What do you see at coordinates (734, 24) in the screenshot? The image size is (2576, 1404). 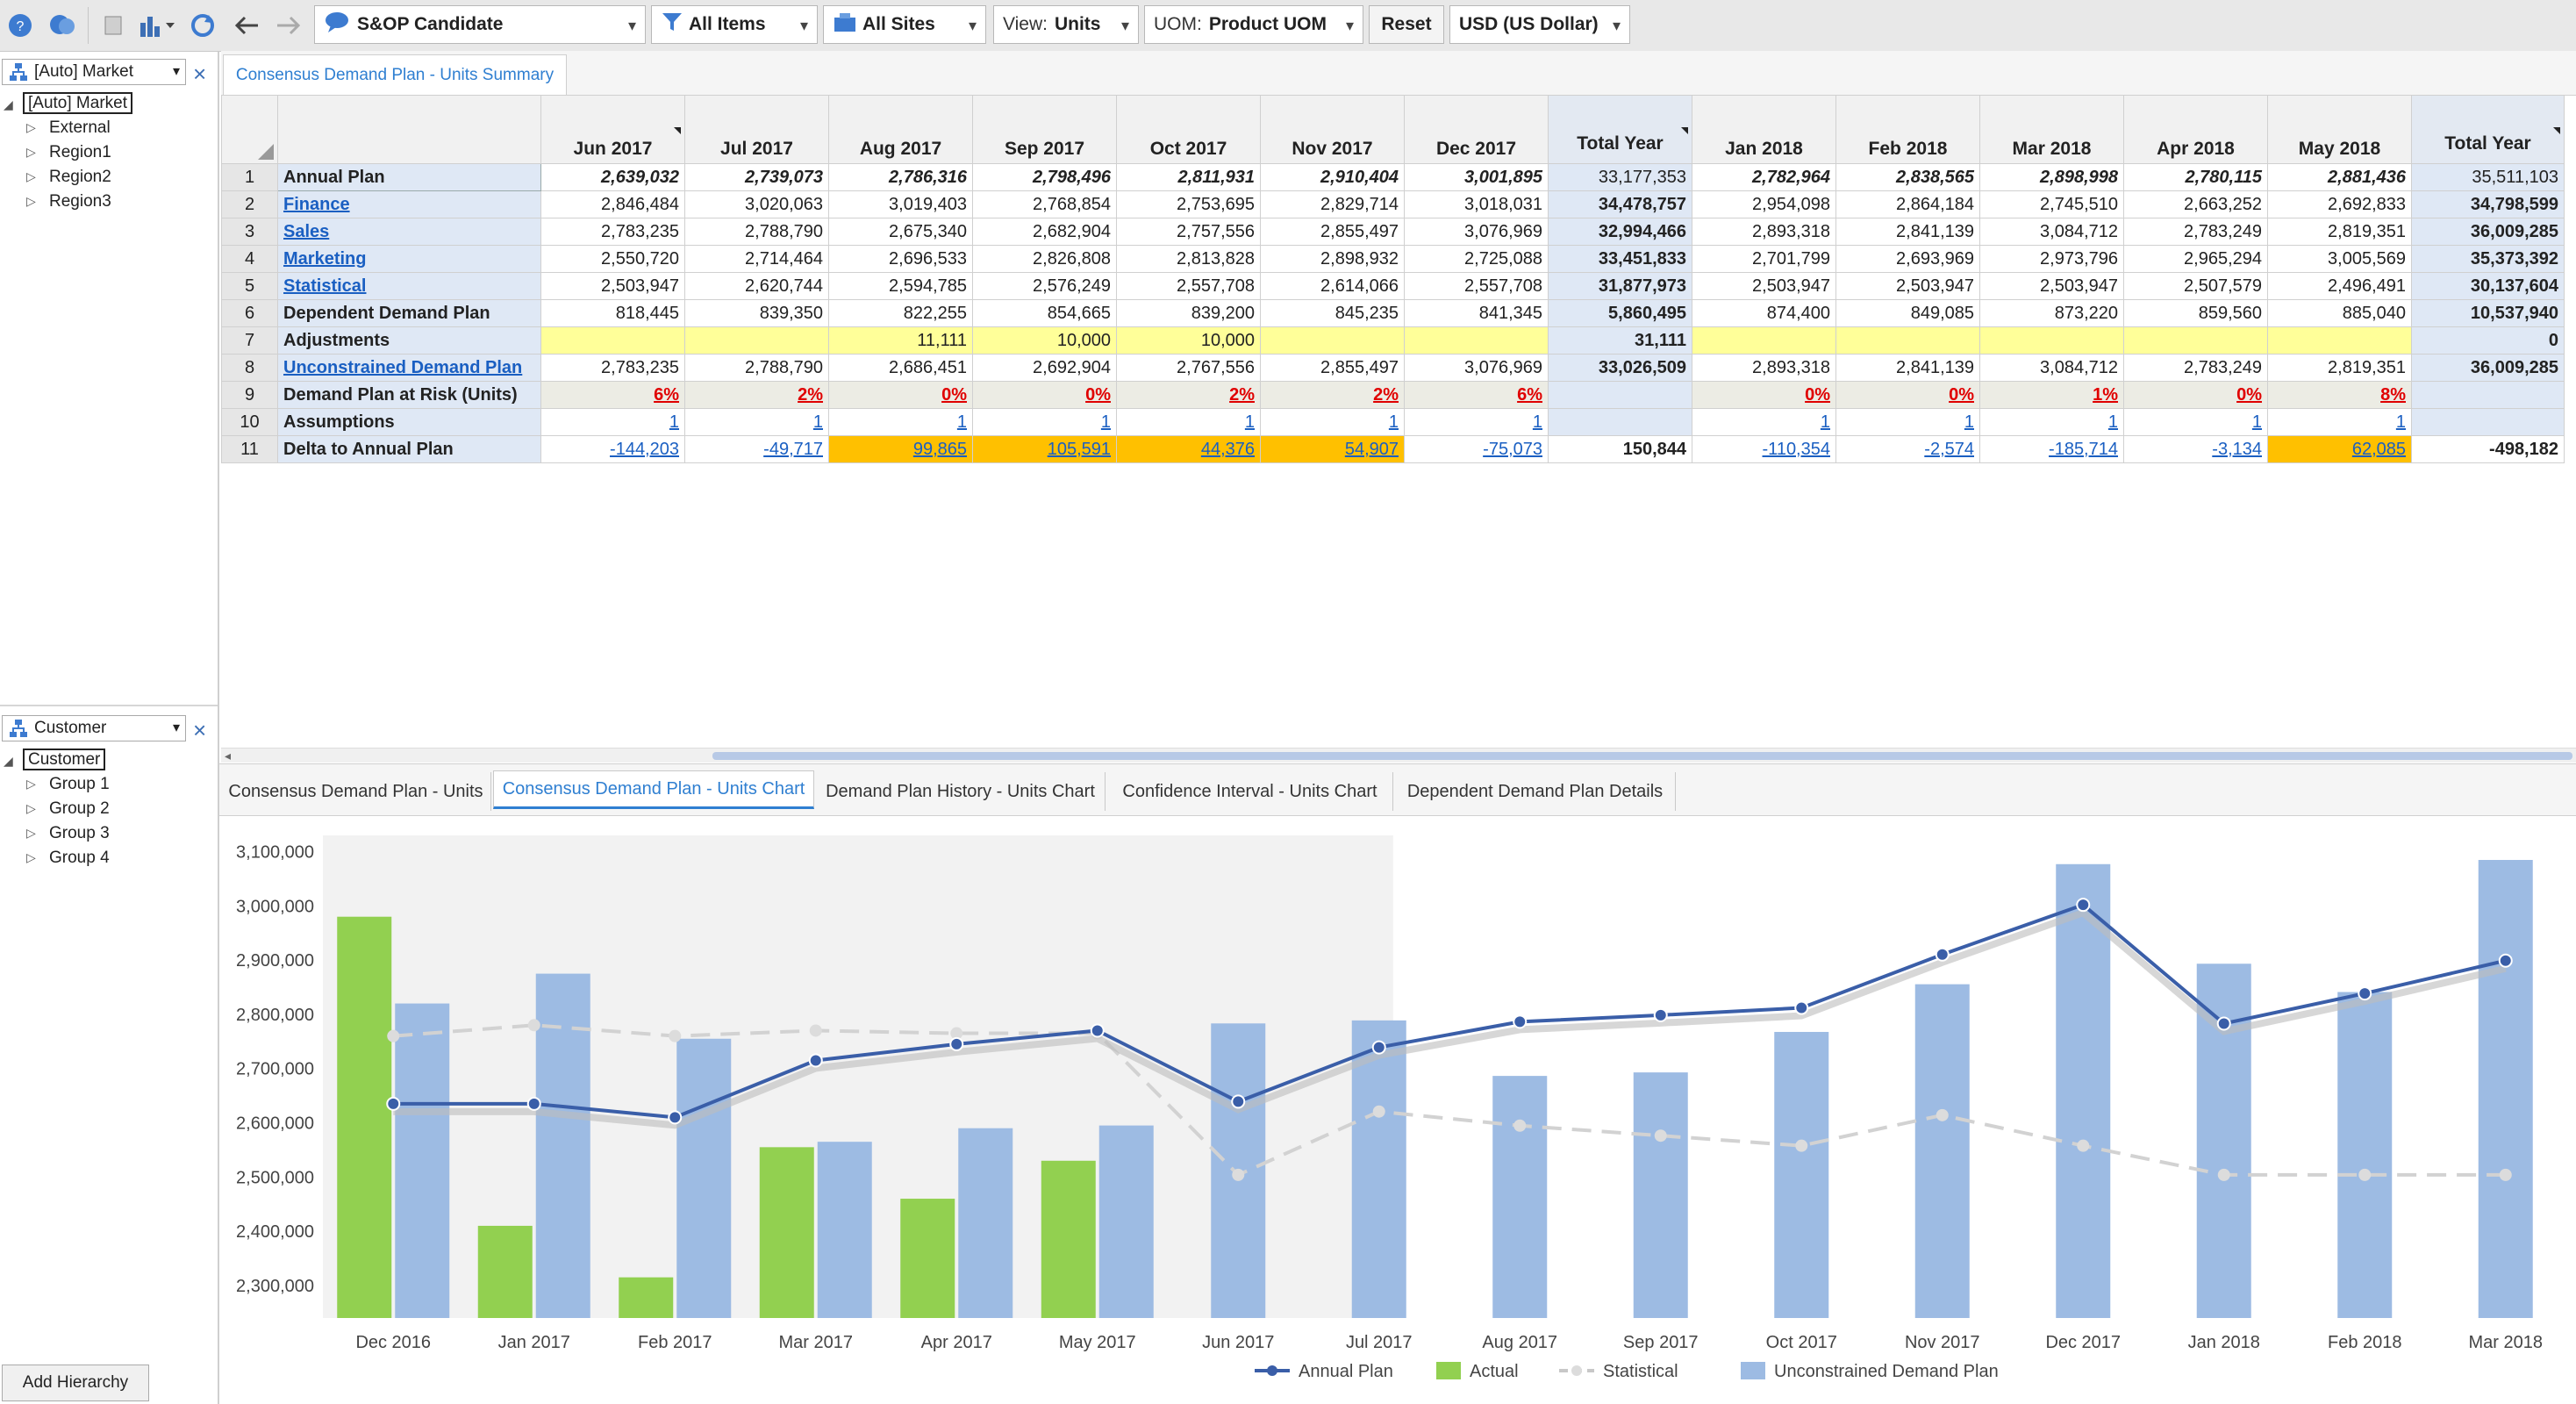 I see `items-dropdown: All Items ▾` at bounding box center [734, 24].